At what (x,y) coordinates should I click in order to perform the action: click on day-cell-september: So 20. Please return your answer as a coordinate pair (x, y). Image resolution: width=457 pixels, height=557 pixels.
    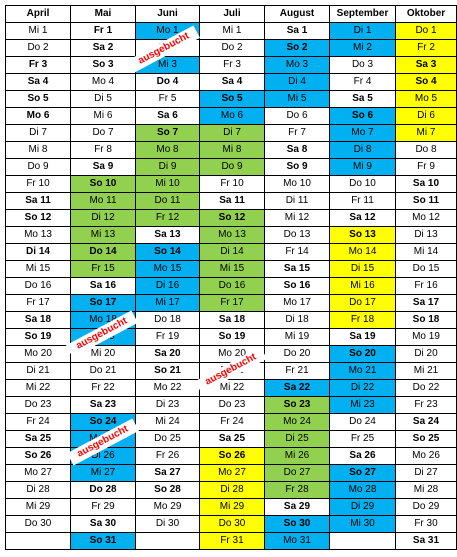
    Looking at the image, I should click on (362, 354).